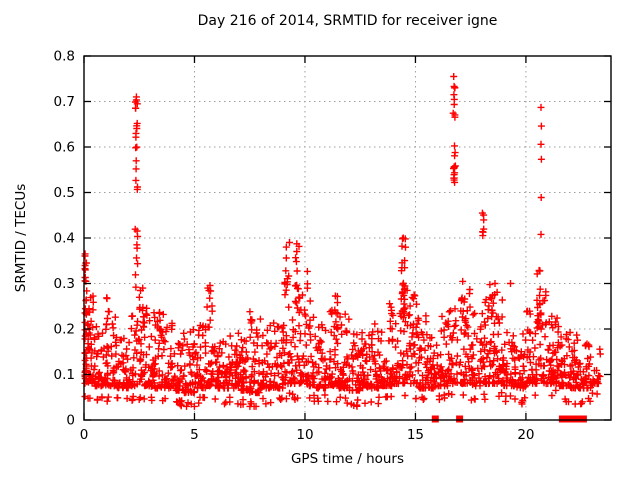 This screenshot has height=480, width=640. What do you see at coordinates (525, 435) in the screenshot?
I see `svg-text: 20` at bounding box center [525, 435].